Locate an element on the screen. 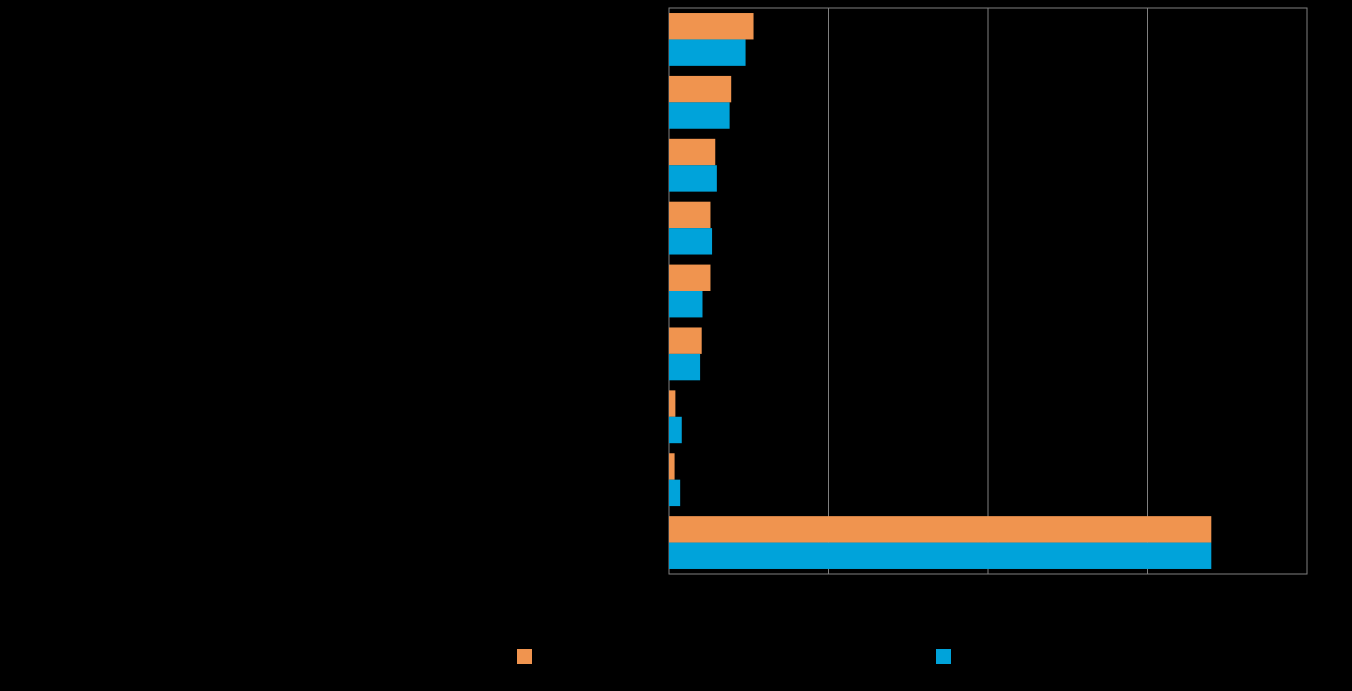 This screenshot has width=1352, height=691. x-tick-labels: 0 10 20 30 40 is located at coordinates (990, 591).